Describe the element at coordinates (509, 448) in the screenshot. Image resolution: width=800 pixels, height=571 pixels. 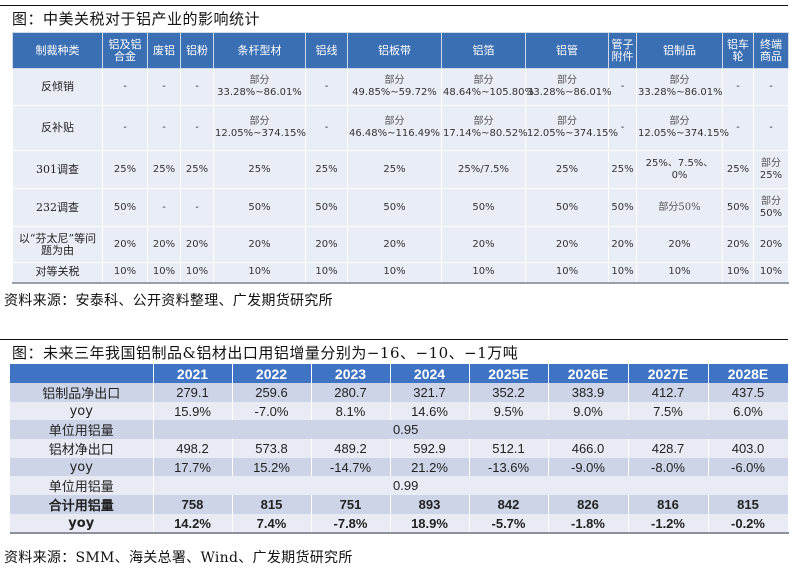
I see `table-cell: 512.1` at that location.